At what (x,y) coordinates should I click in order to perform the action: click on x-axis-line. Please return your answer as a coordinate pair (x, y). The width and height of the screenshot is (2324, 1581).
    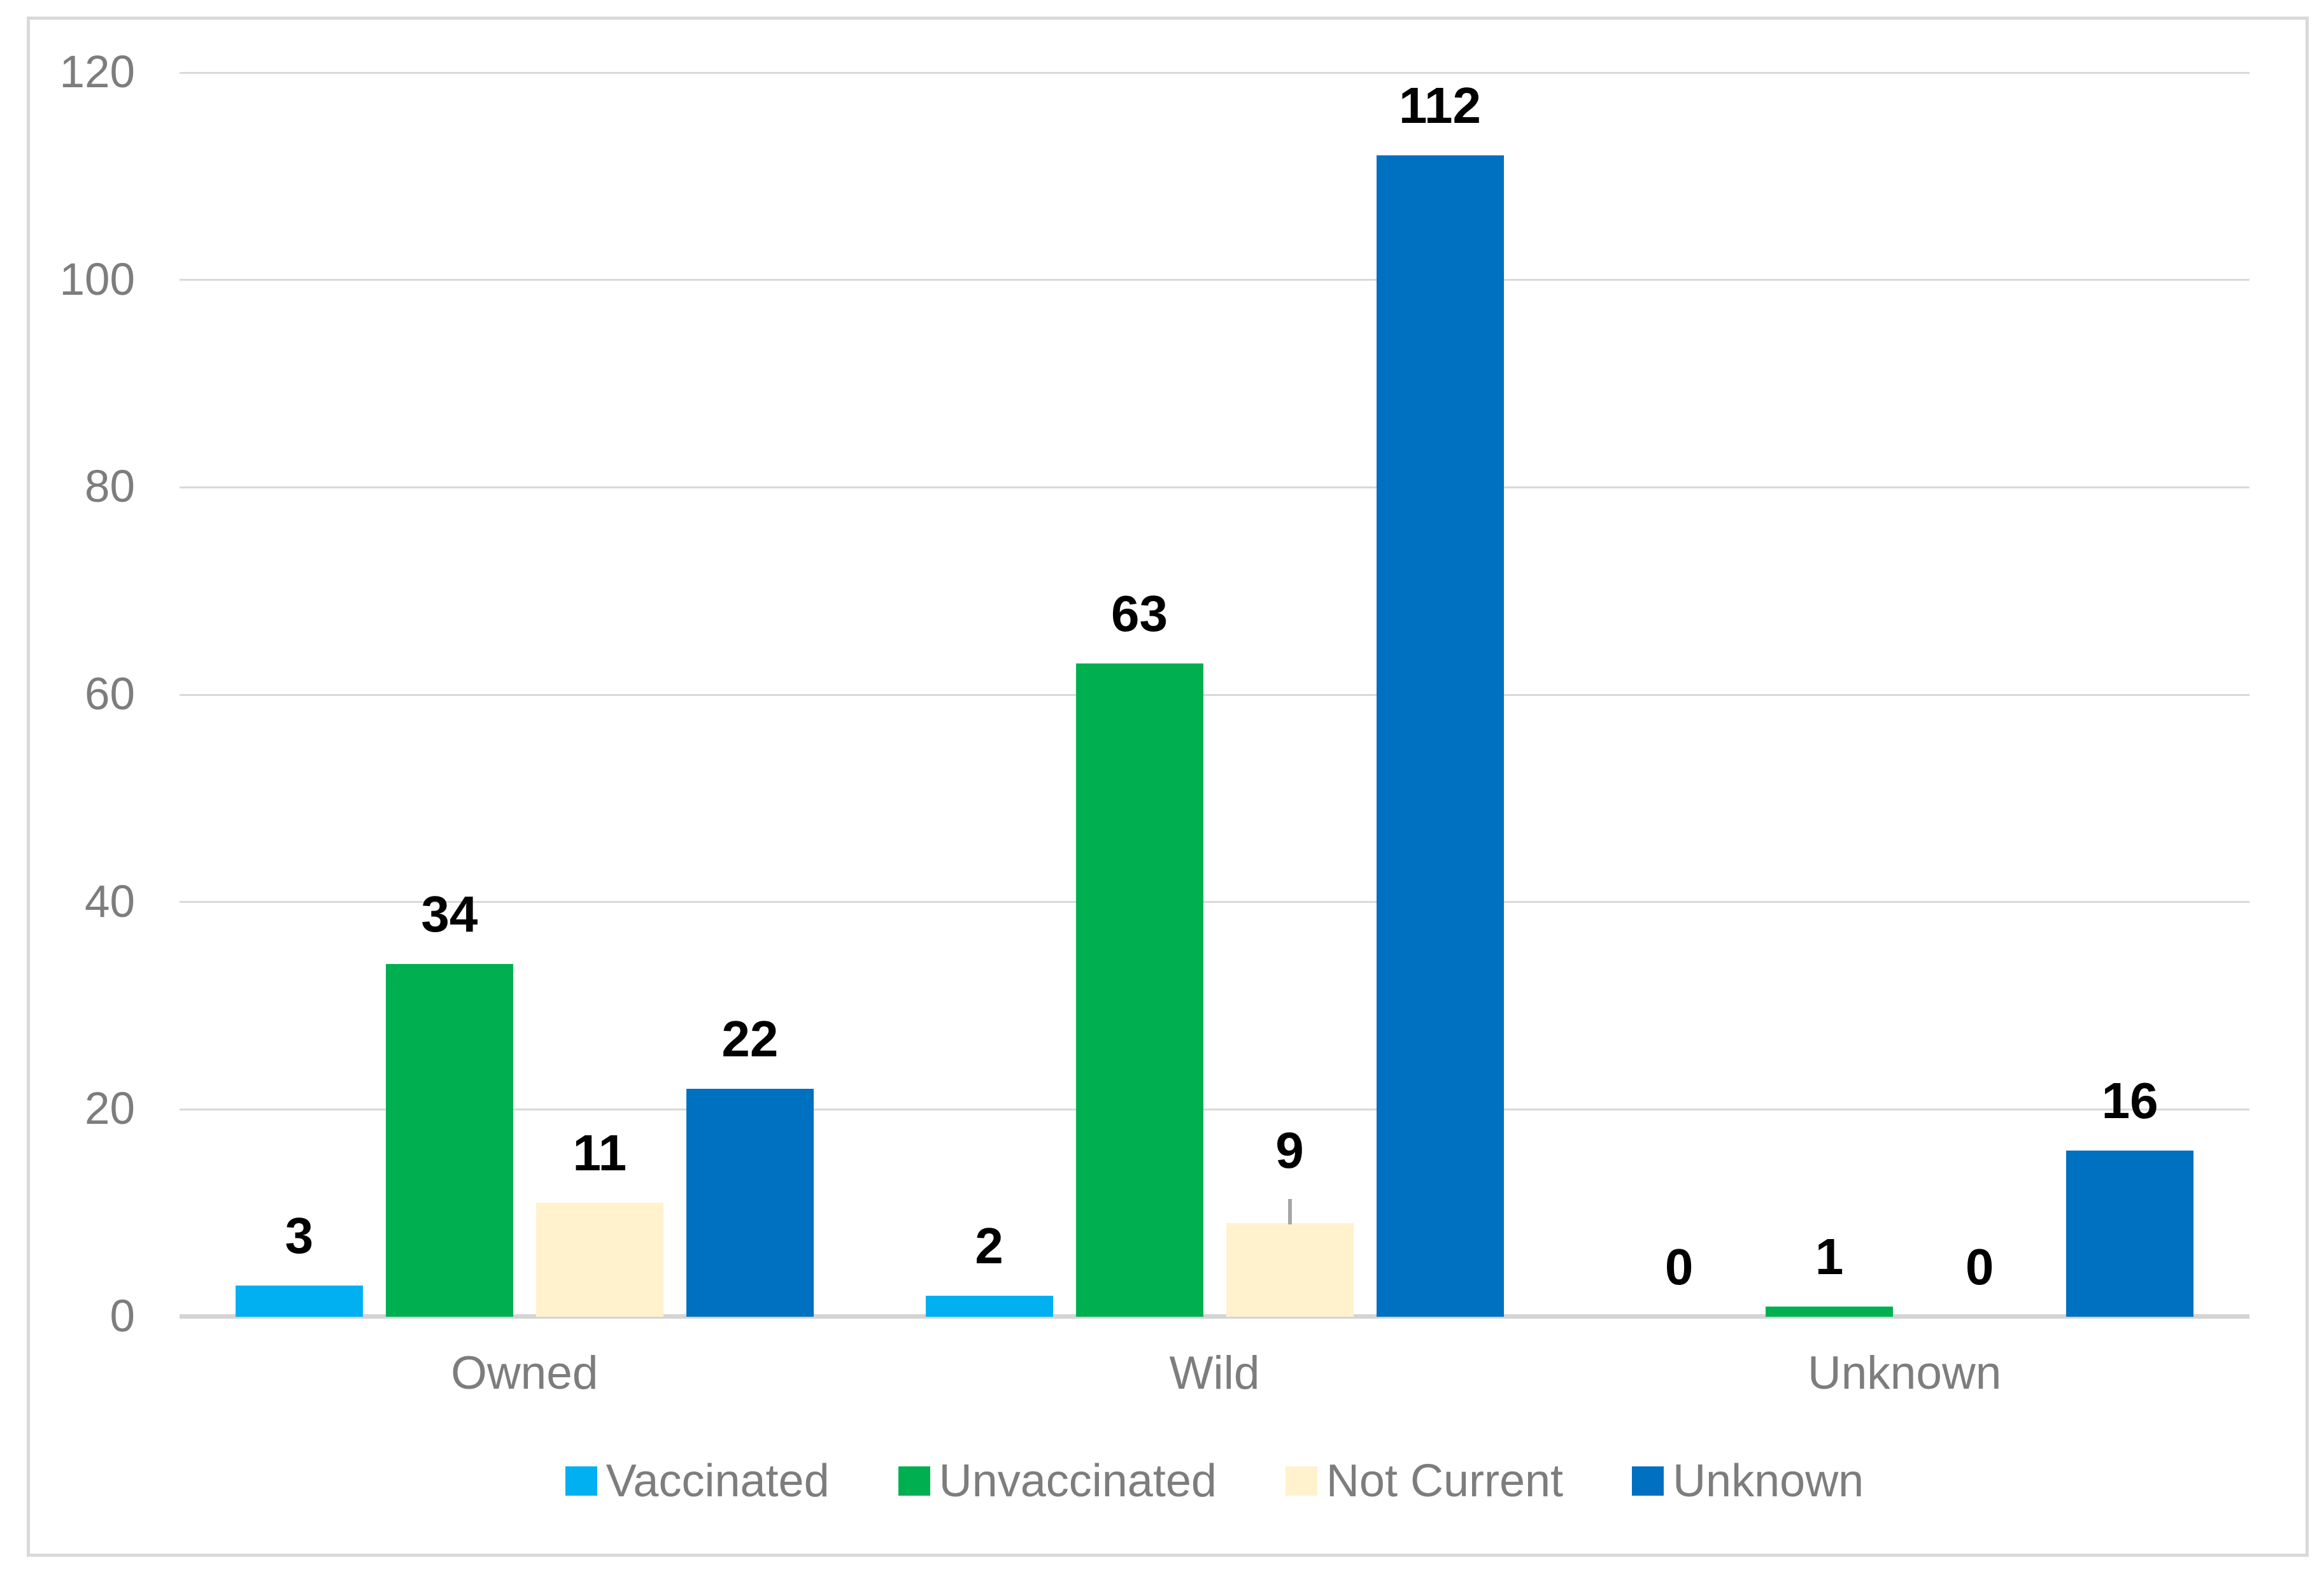
    Looking at the image, I should click on (1215, 1316).